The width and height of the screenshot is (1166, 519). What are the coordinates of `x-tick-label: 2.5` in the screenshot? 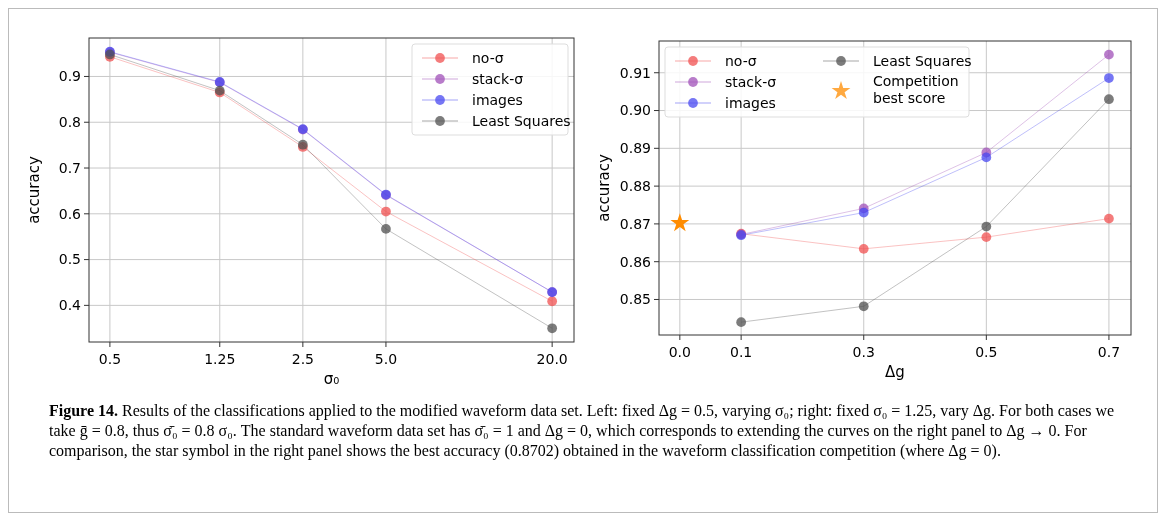 It's located at (302, 359).